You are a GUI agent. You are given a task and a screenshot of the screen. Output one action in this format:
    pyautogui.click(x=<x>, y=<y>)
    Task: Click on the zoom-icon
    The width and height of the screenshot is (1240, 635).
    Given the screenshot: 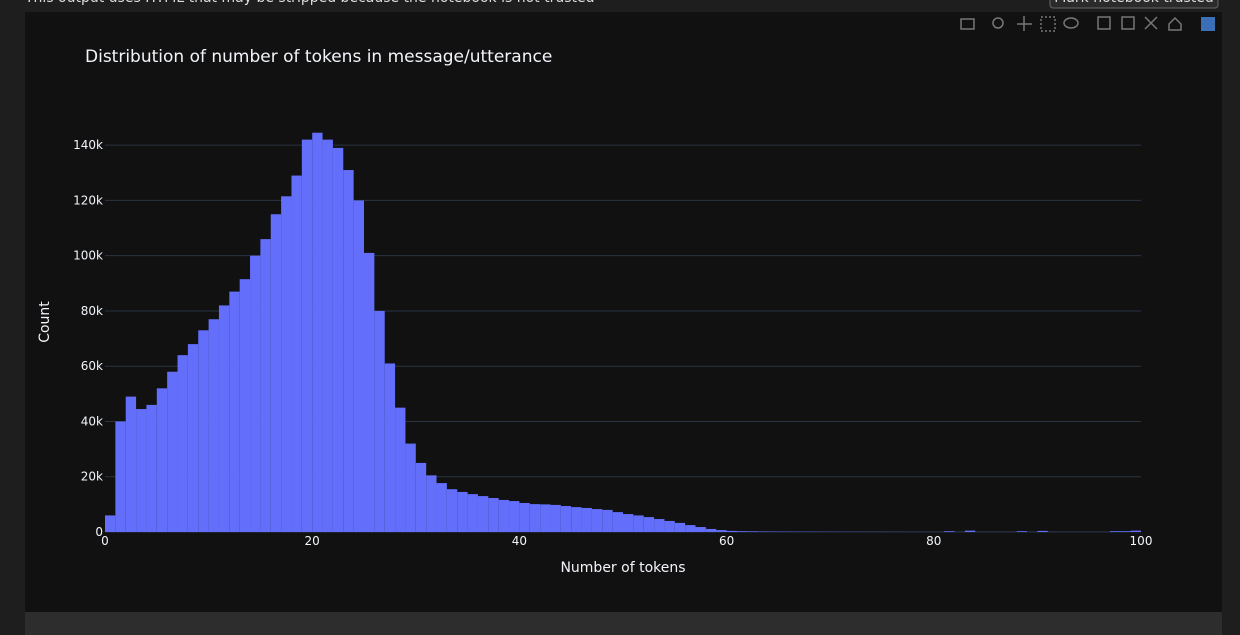 What is the action you would take?
    pyautogui.click(x=998, y=23)
    